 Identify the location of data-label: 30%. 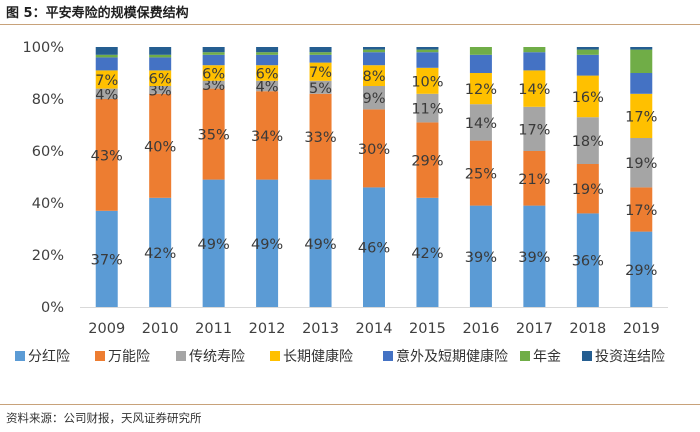
(374, 150).